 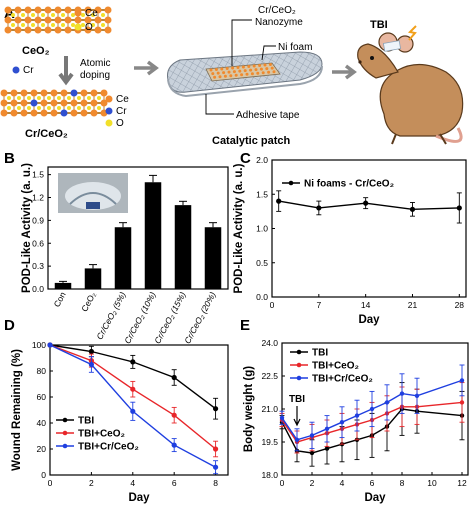 I want to click on x-tick-label: 10, so click(x=432, y=483).